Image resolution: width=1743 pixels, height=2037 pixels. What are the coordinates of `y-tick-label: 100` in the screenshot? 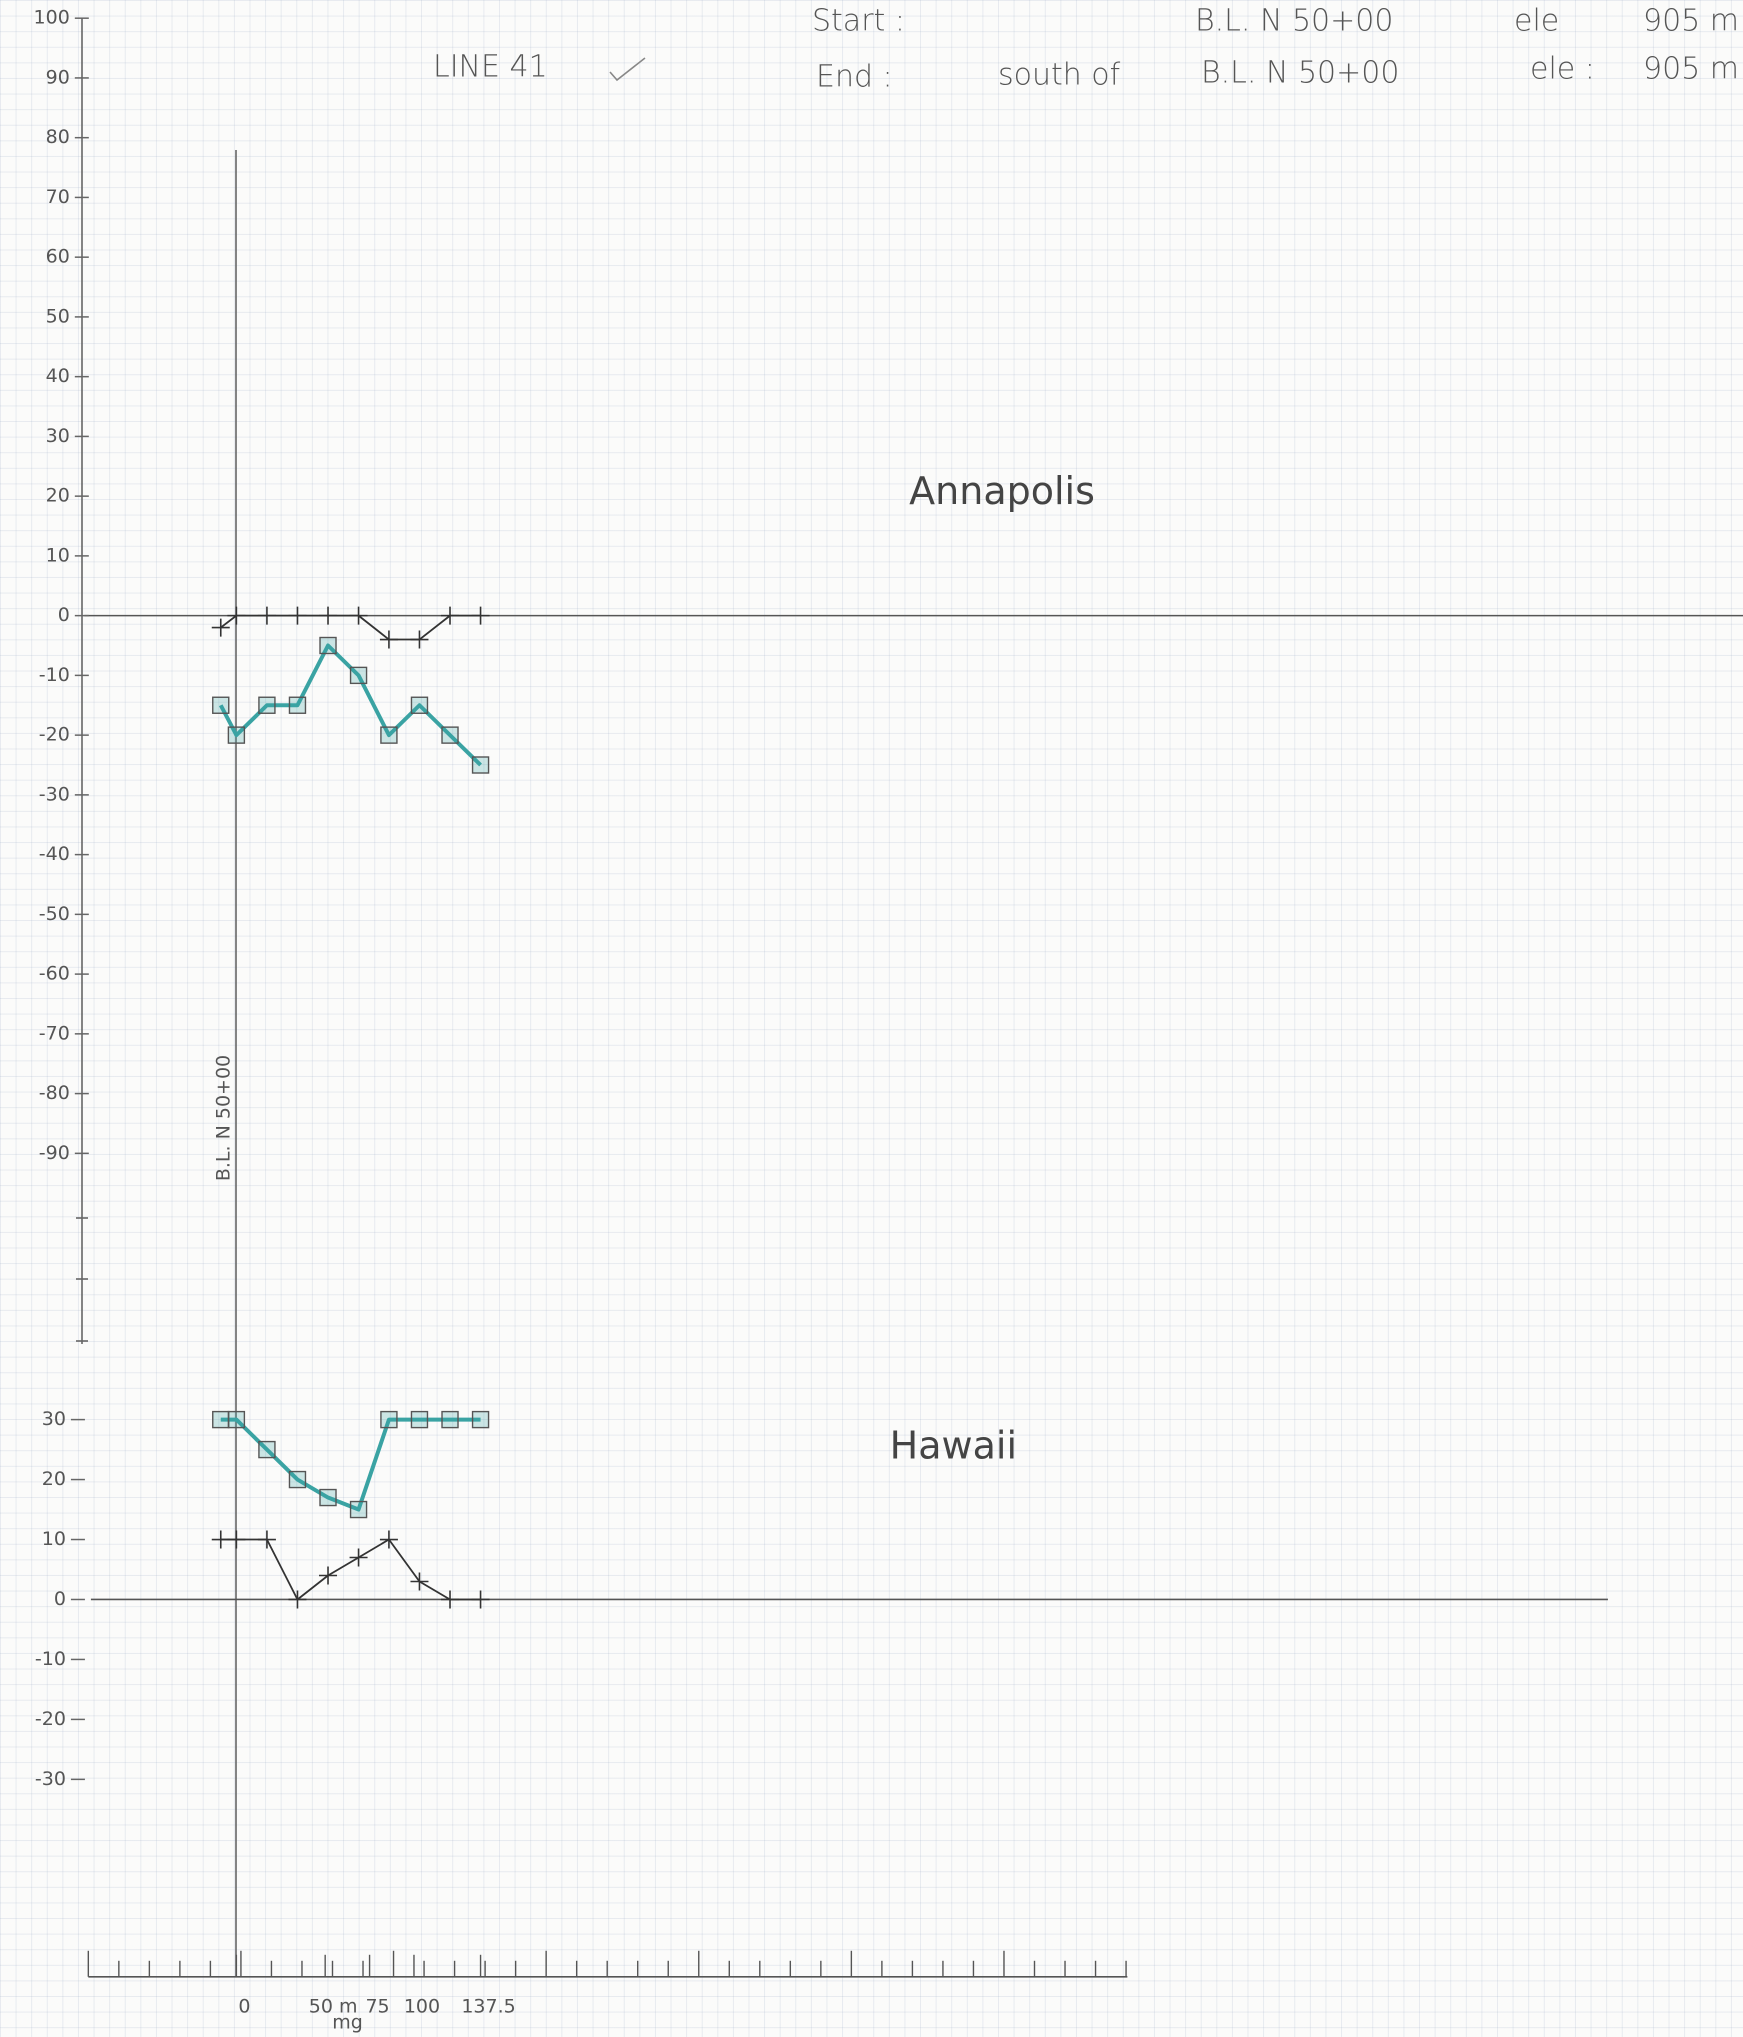 It's located at (52, 18).